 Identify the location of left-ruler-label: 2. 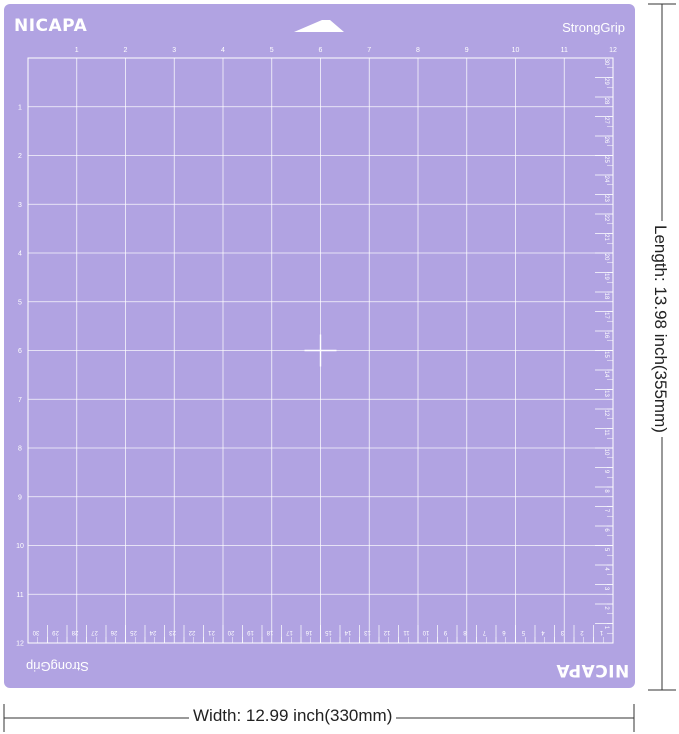
(20, 156).